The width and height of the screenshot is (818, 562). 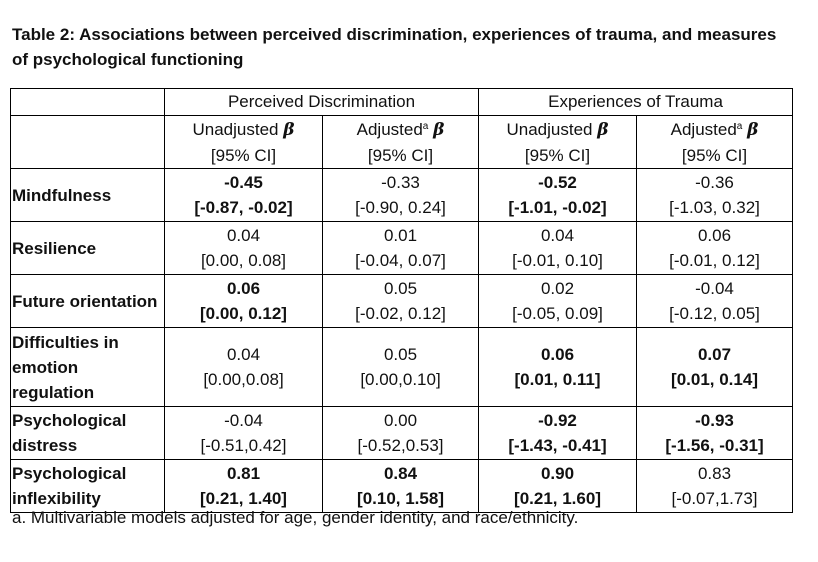 What do you see at coordinates (715, 433) in the screenshot?
I see `estimate-cell: -0.93 [-1.56, -0.31]` at bounding box center [715, 433].